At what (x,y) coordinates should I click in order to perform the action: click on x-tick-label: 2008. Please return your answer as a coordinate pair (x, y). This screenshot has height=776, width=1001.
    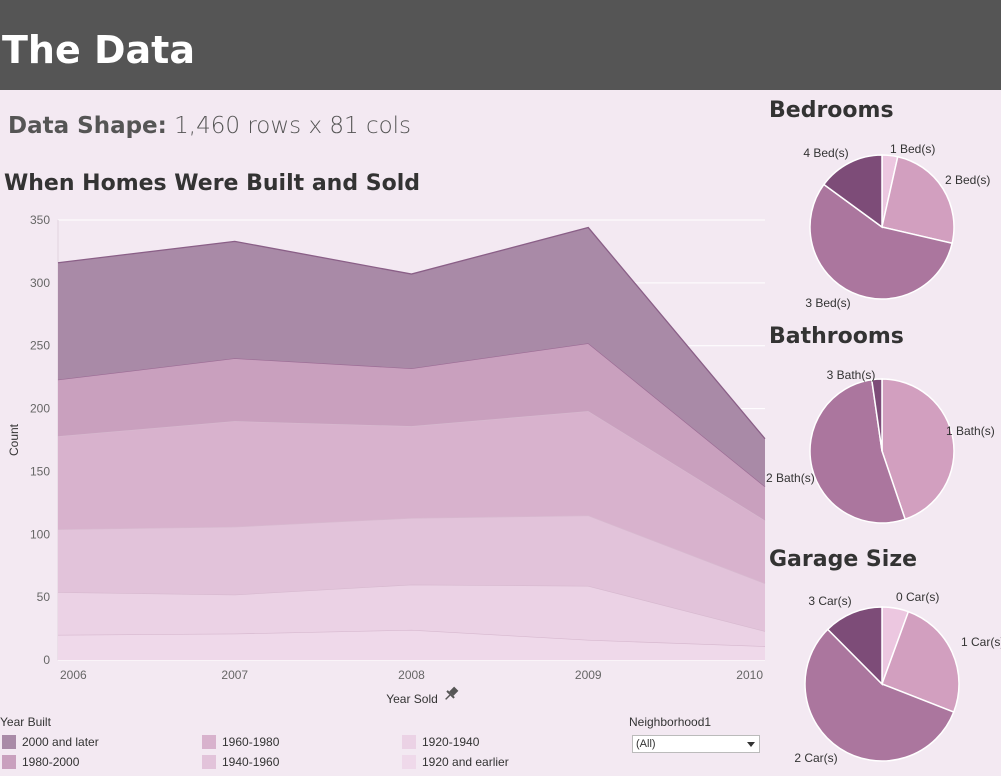
    Looking at the image, I should click on (411, 675).